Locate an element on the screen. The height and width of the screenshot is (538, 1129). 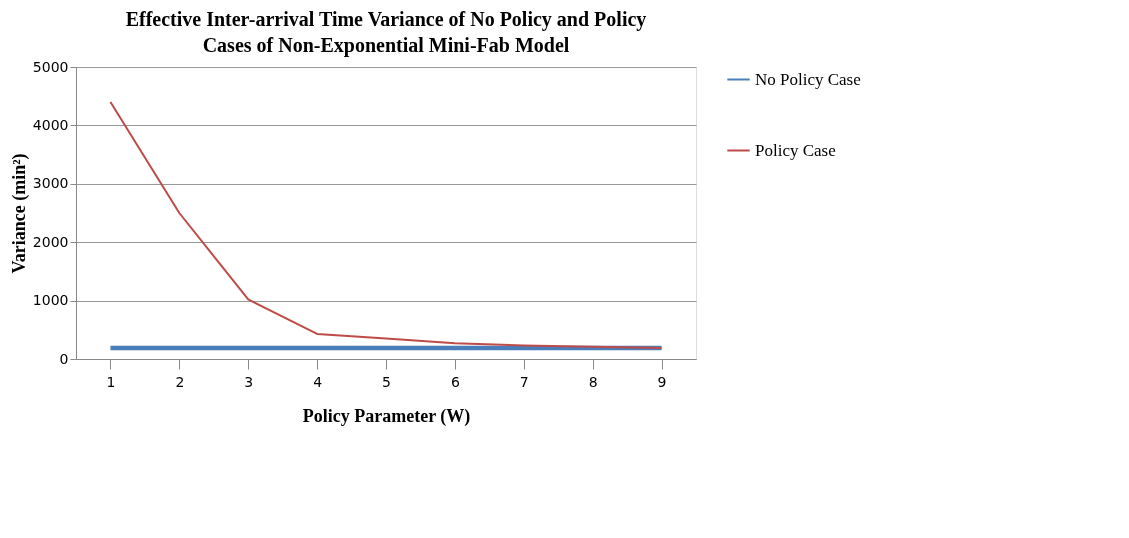
chart-title: Effective Inter-arrival Time Variance of No Policy and Policy Cases of Non-Exponential Mini-Fab Model is located at coordinates (386, 32).